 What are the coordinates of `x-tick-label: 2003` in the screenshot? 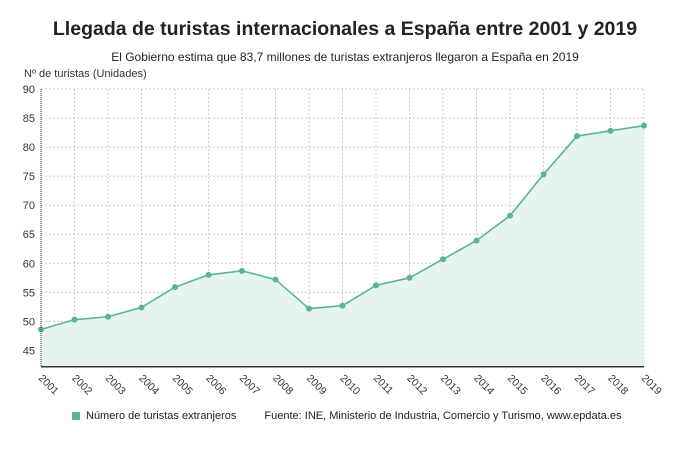 It's located at (115, 384).